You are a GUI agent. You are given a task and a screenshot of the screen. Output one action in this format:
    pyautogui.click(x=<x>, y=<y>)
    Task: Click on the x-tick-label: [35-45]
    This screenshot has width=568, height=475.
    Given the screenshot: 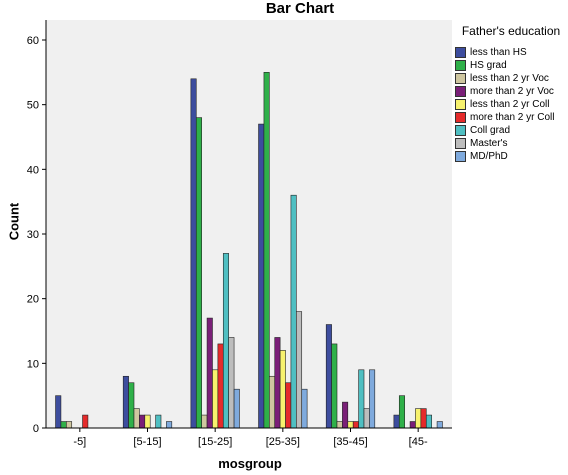 What is the action you would take?
    pyautogui.click(x=350, y=442)
    